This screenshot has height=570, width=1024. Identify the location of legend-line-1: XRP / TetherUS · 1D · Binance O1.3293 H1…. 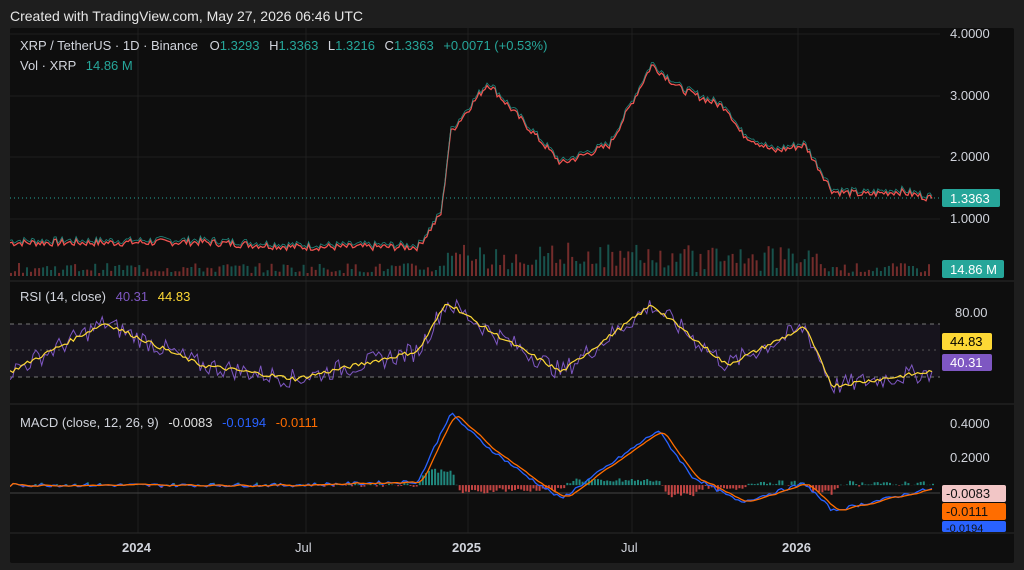
(283, 45).